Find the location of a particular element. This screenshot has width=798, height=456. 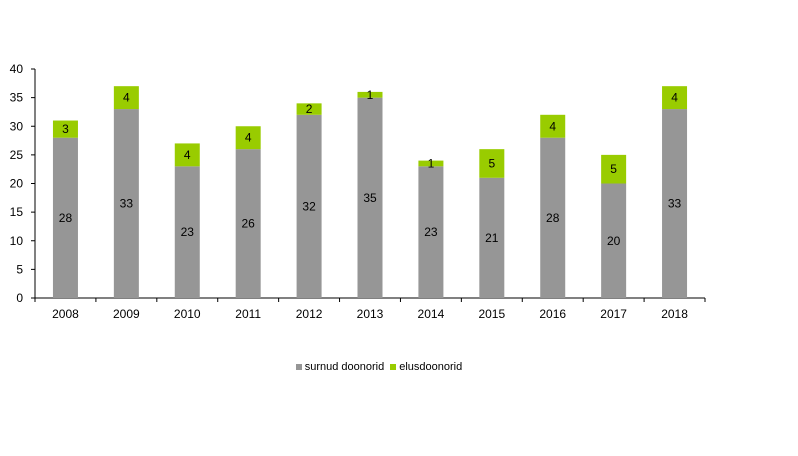

legend: surnud doonorid elusdoonorid is located at coordinates (379, 367).